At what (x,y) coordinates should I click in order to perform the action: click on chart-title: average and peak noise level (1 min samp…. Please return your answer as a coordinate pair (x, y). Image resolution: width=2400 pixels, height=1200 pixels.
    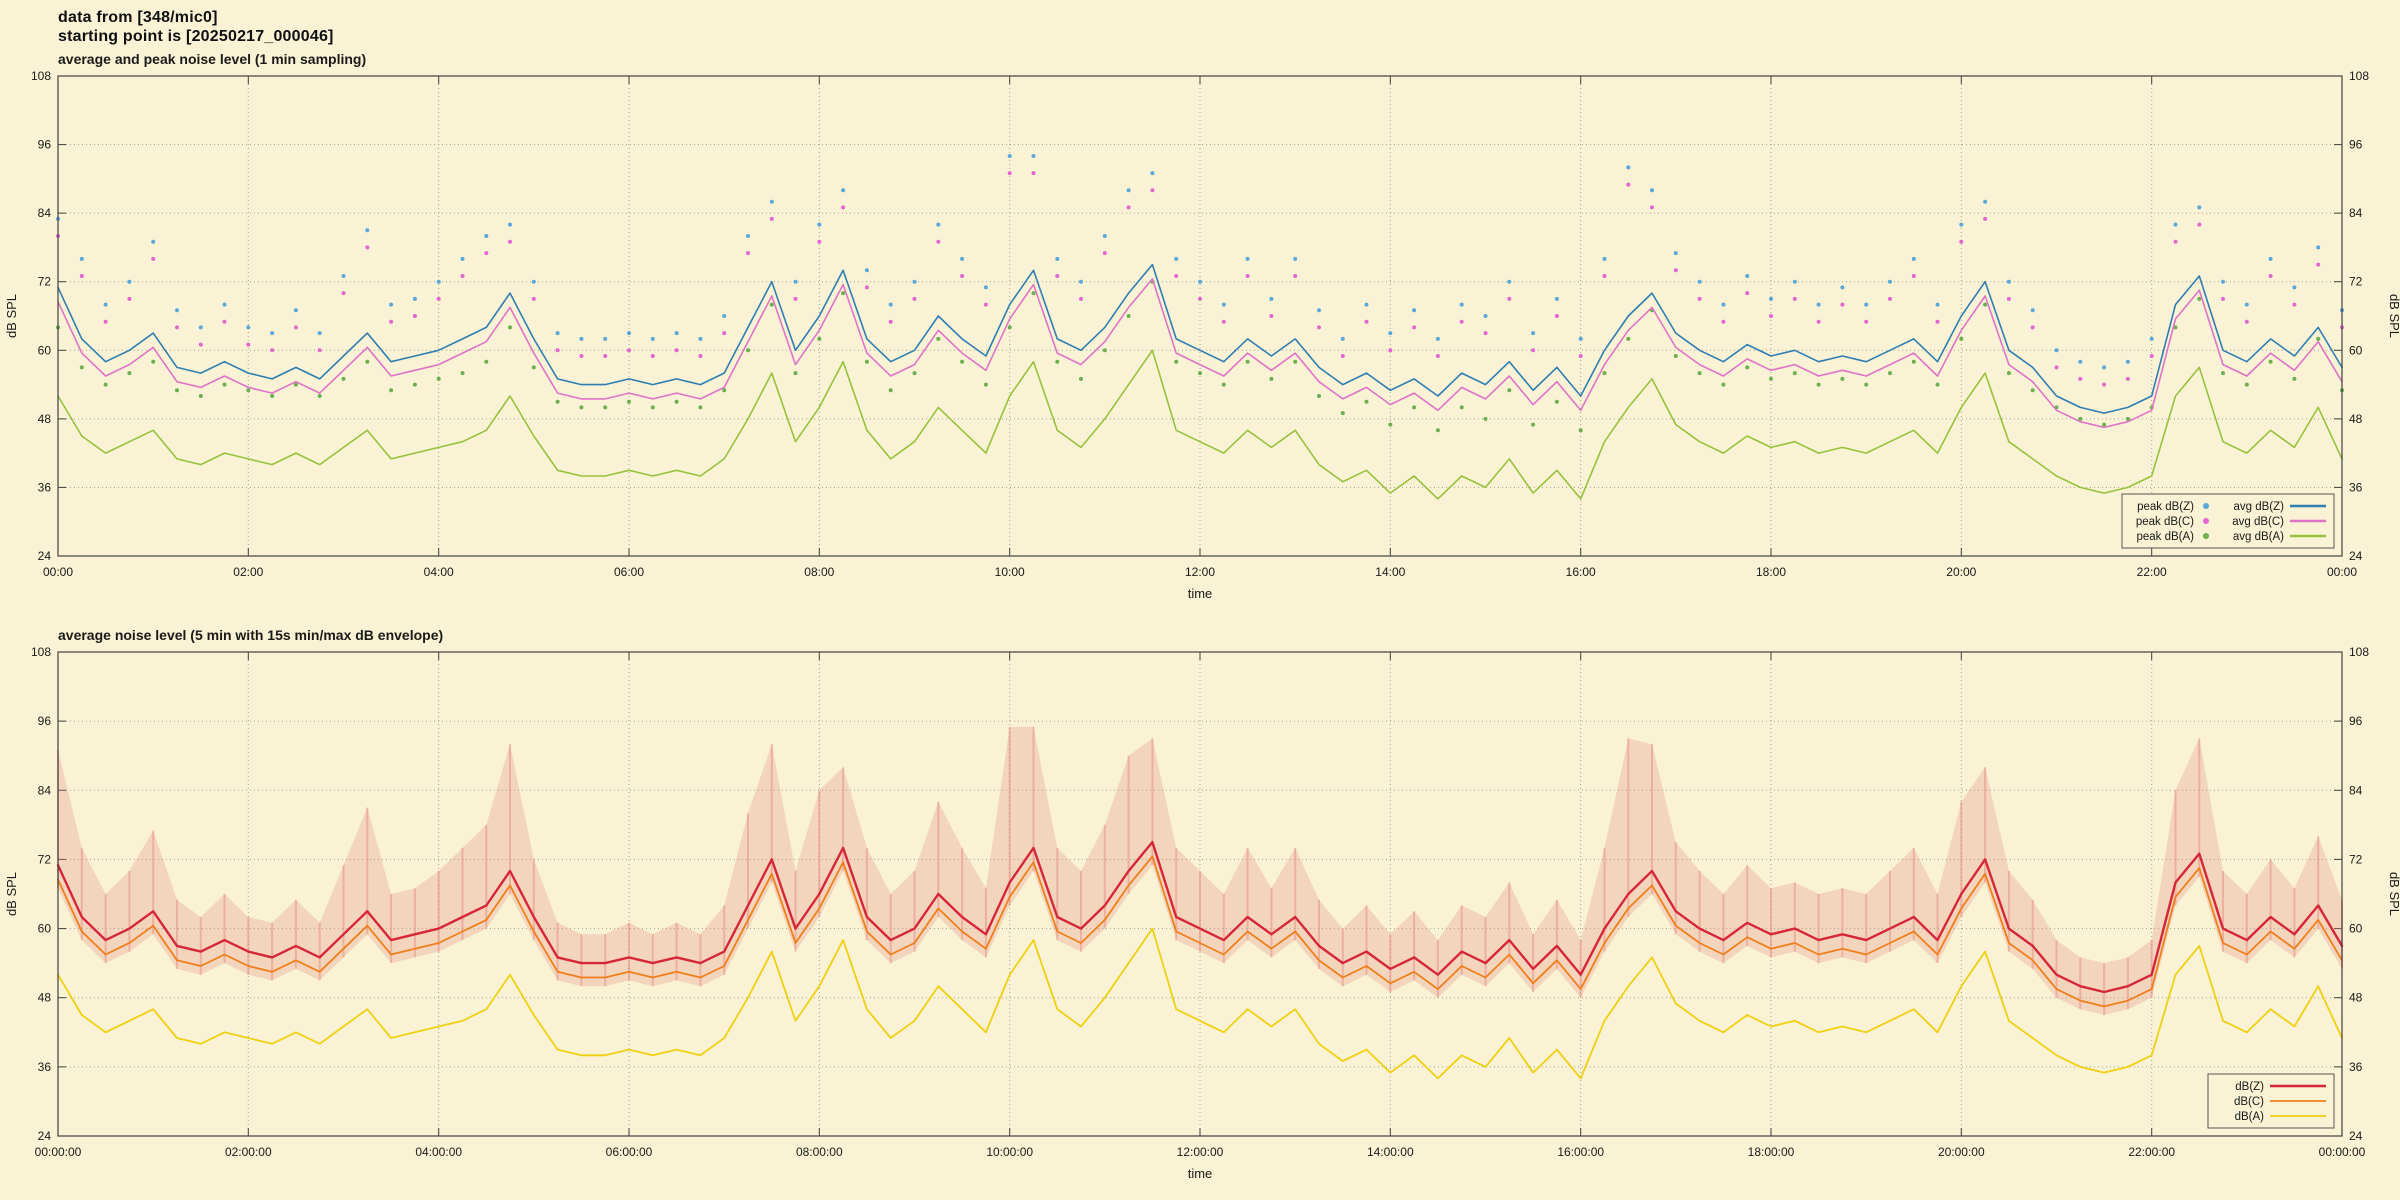
    Looking at the image, I should click on (212, 59).